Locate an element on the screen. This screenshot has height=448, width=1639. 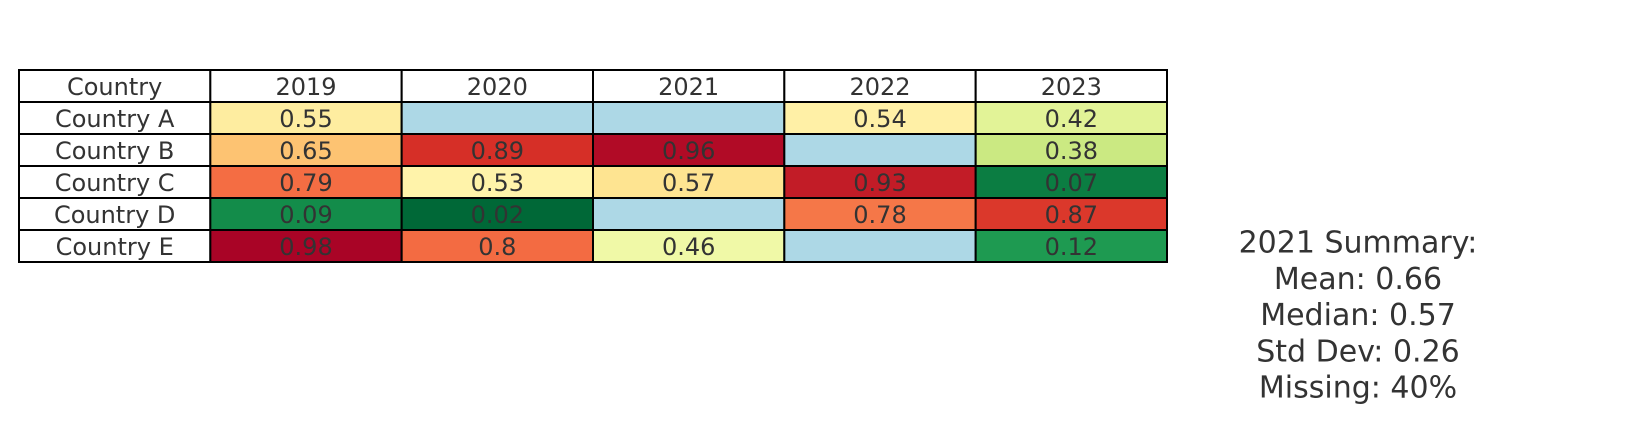
header-text: 2020 is located at coordinates (497, 87).